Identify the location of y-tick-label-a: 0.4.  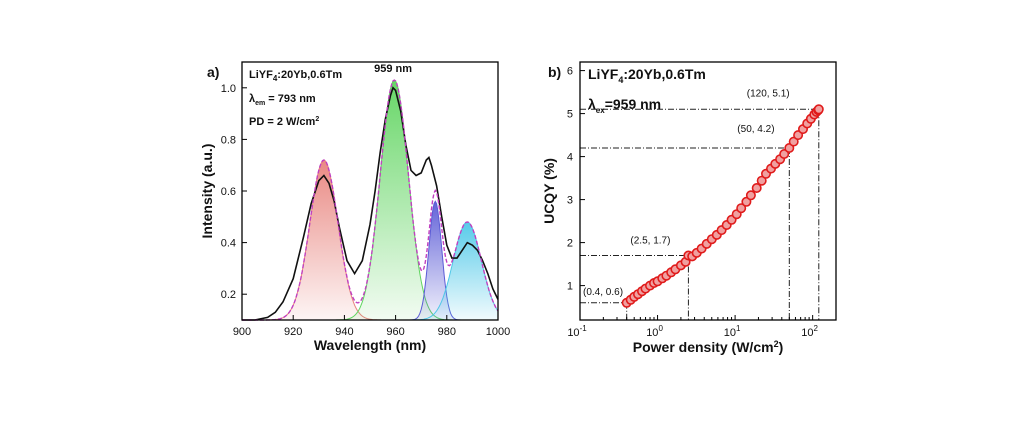
(228, 244).